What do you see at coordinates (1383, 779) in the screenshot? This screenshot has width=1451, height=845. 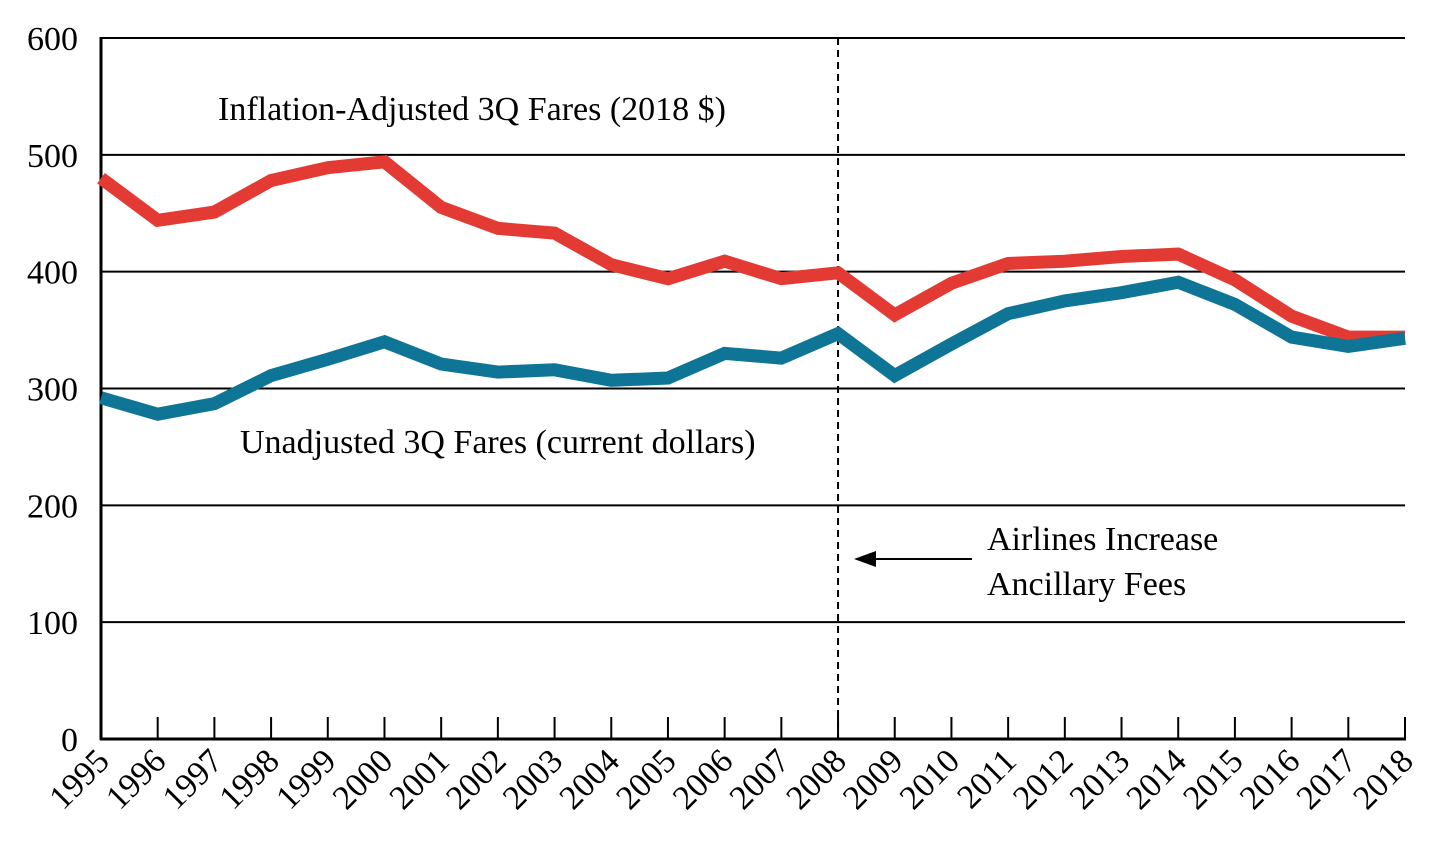 I see `x-tick-label-2018: 2018` at bounding box center [1383, 779].